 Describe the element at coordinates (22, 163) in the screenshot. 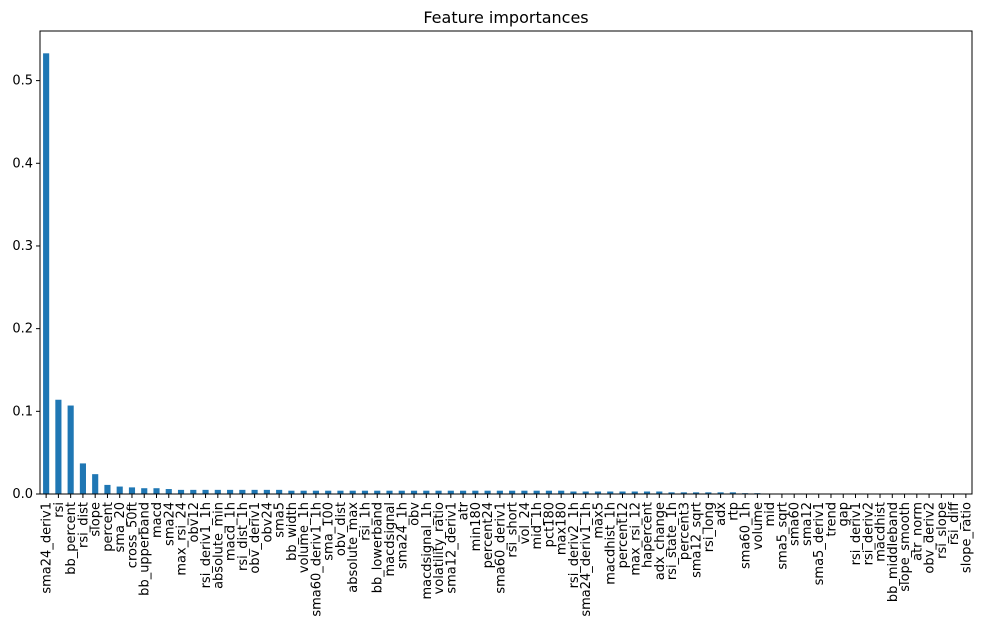

I see `y-tick-label: 0.4` at that location.